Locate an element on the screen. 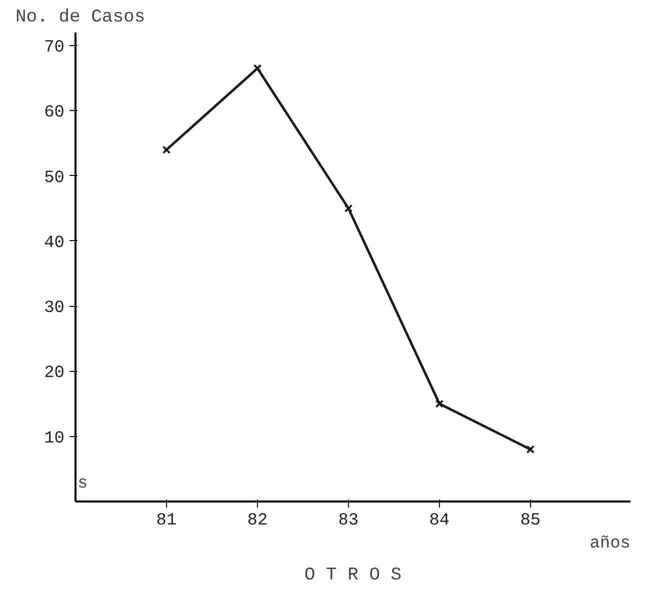 The image size is (647, 595). y-tick-label: 10 is located at coordinates (54, 438).